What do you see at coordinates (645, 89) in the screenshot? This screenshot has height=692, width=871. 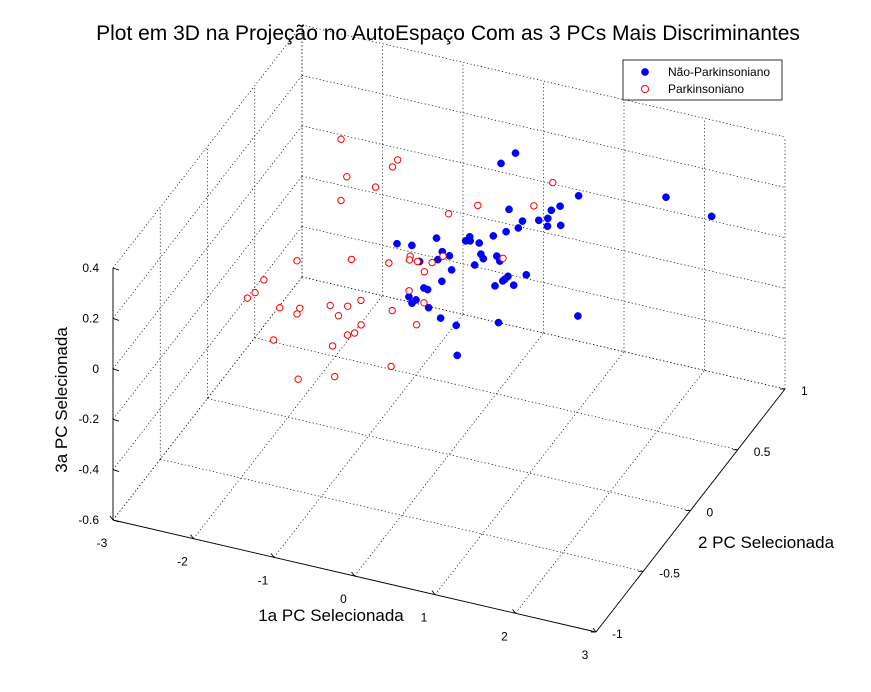 I see `legend-marker-parkinsoniano` at bounding box center [645, 89].